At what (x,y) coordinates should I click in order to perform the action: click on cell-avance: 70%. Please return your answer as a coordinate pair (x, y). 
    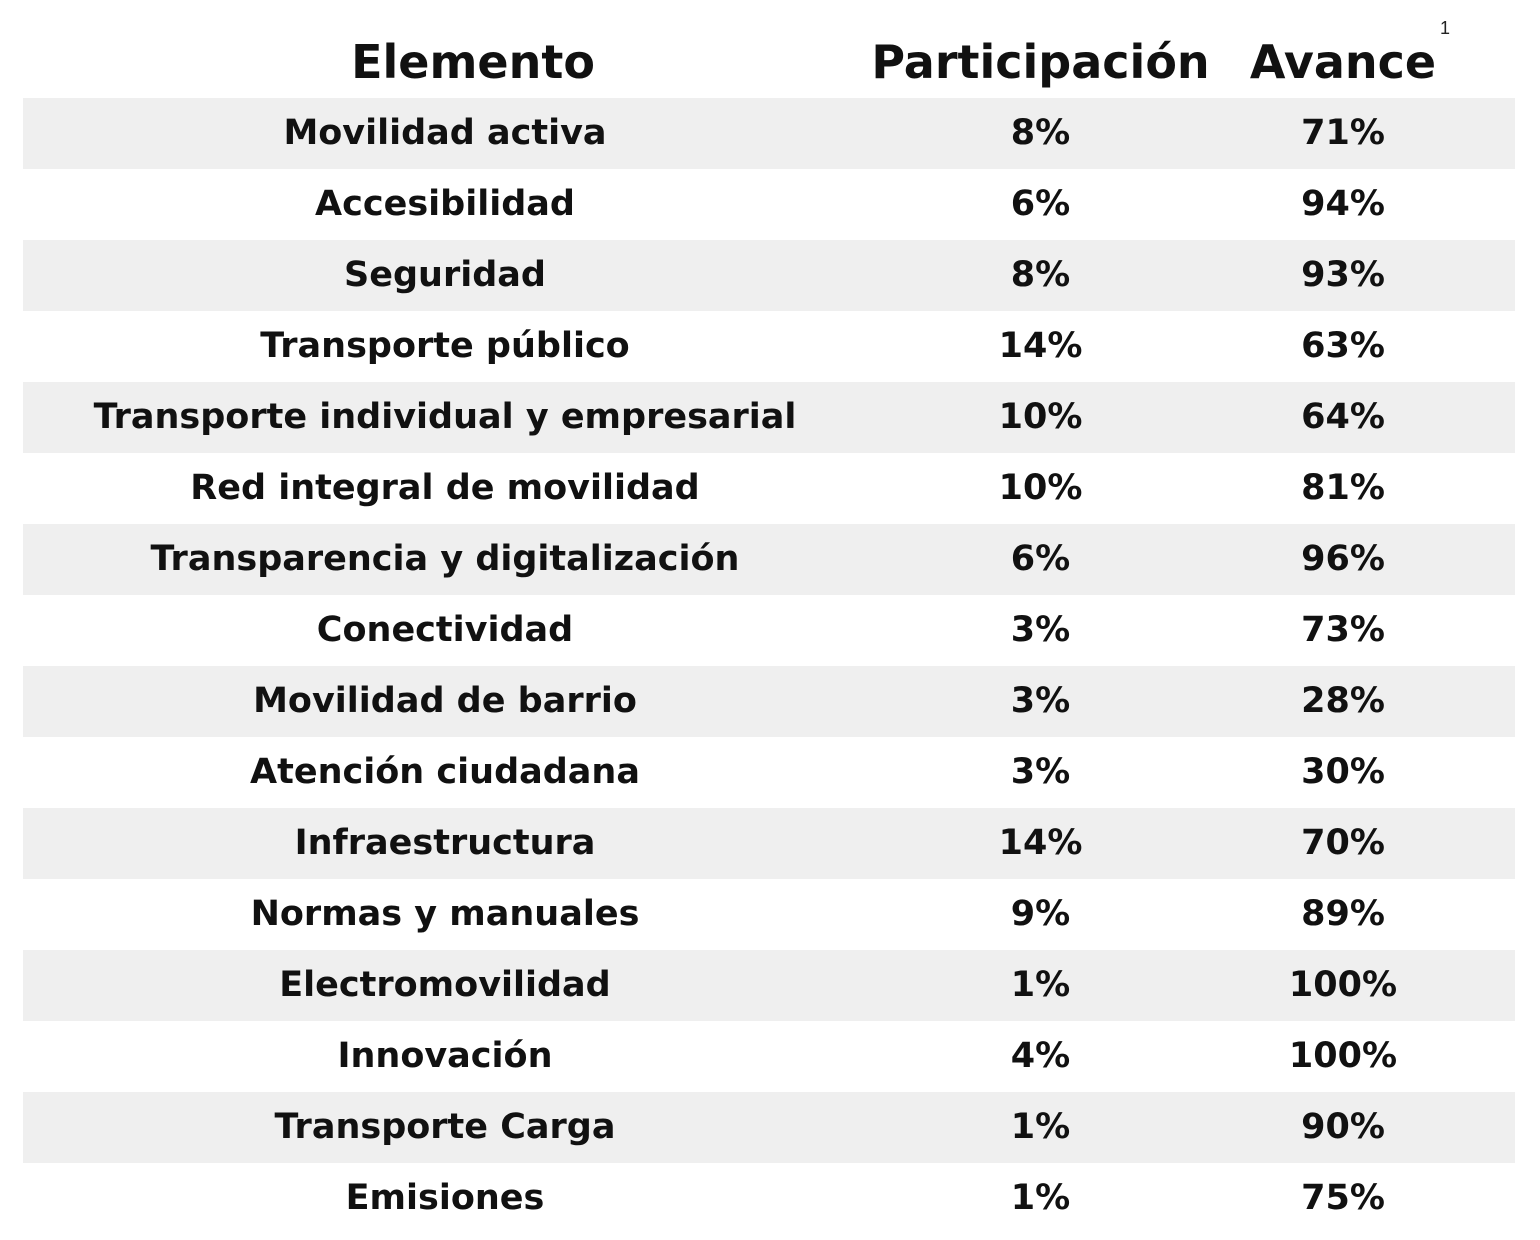
    Looking at the image, I should click on (1343, 843).